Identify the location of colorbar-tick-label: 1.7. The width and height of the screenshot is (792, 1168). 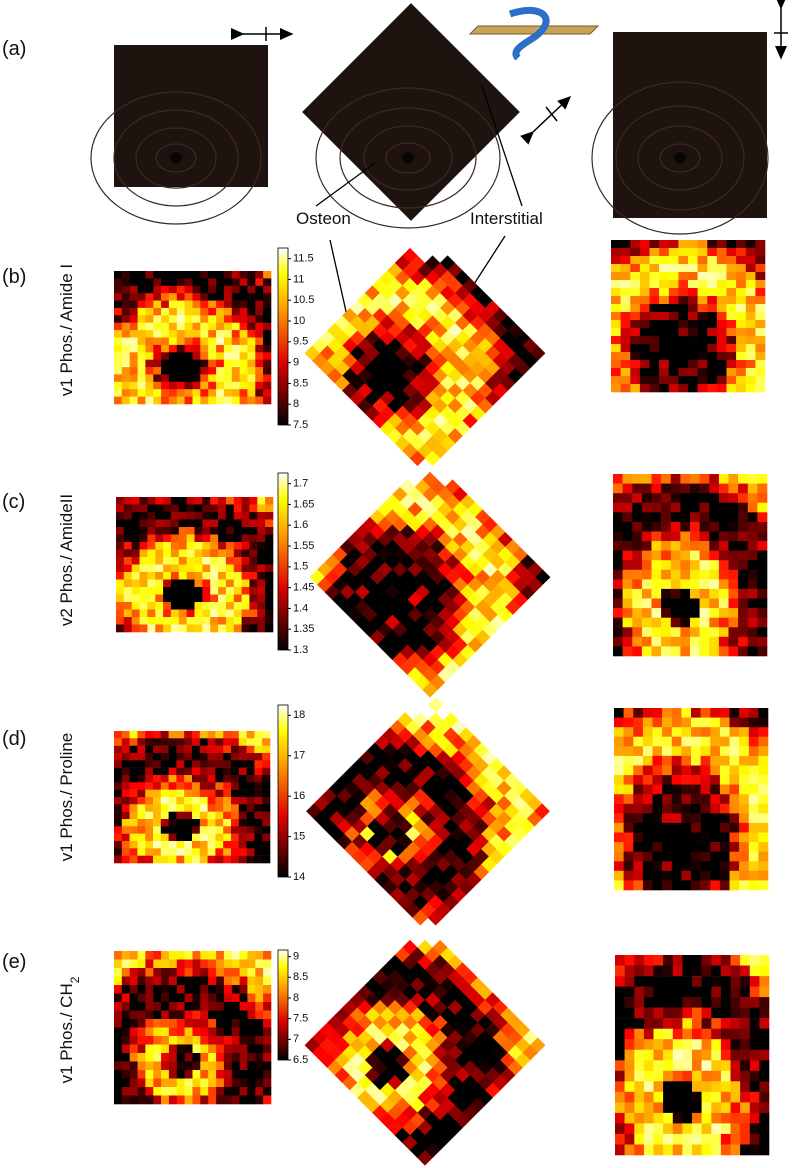
(300, 484).